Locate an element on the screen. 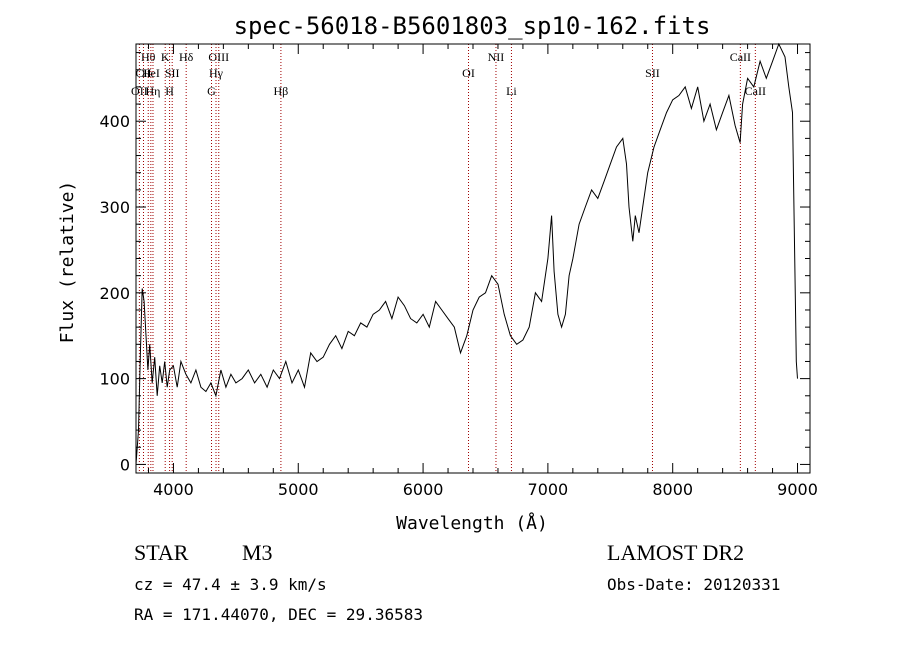  line-label-8: Hδ is located at coordinates (186, 57).